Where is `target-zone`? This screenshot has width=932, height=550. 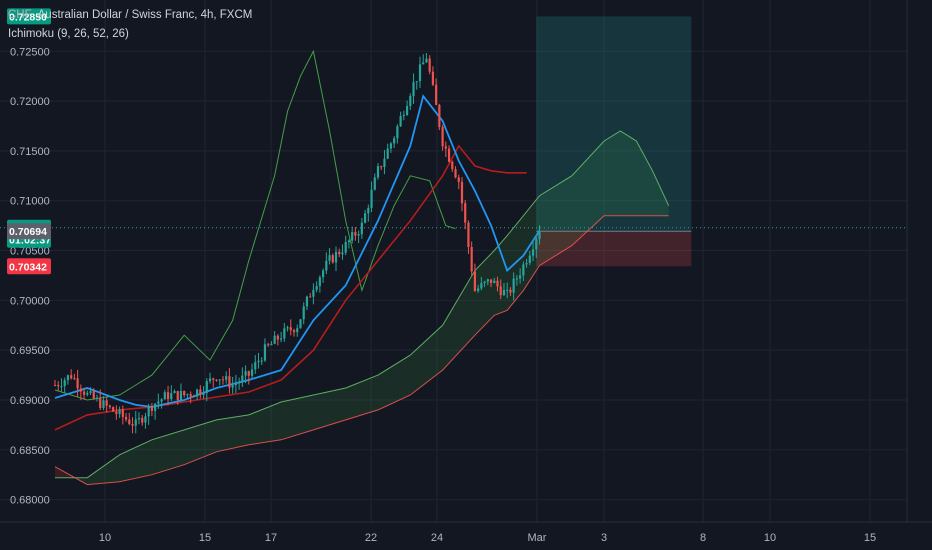
target-zone is located at coordinates (614, 124).